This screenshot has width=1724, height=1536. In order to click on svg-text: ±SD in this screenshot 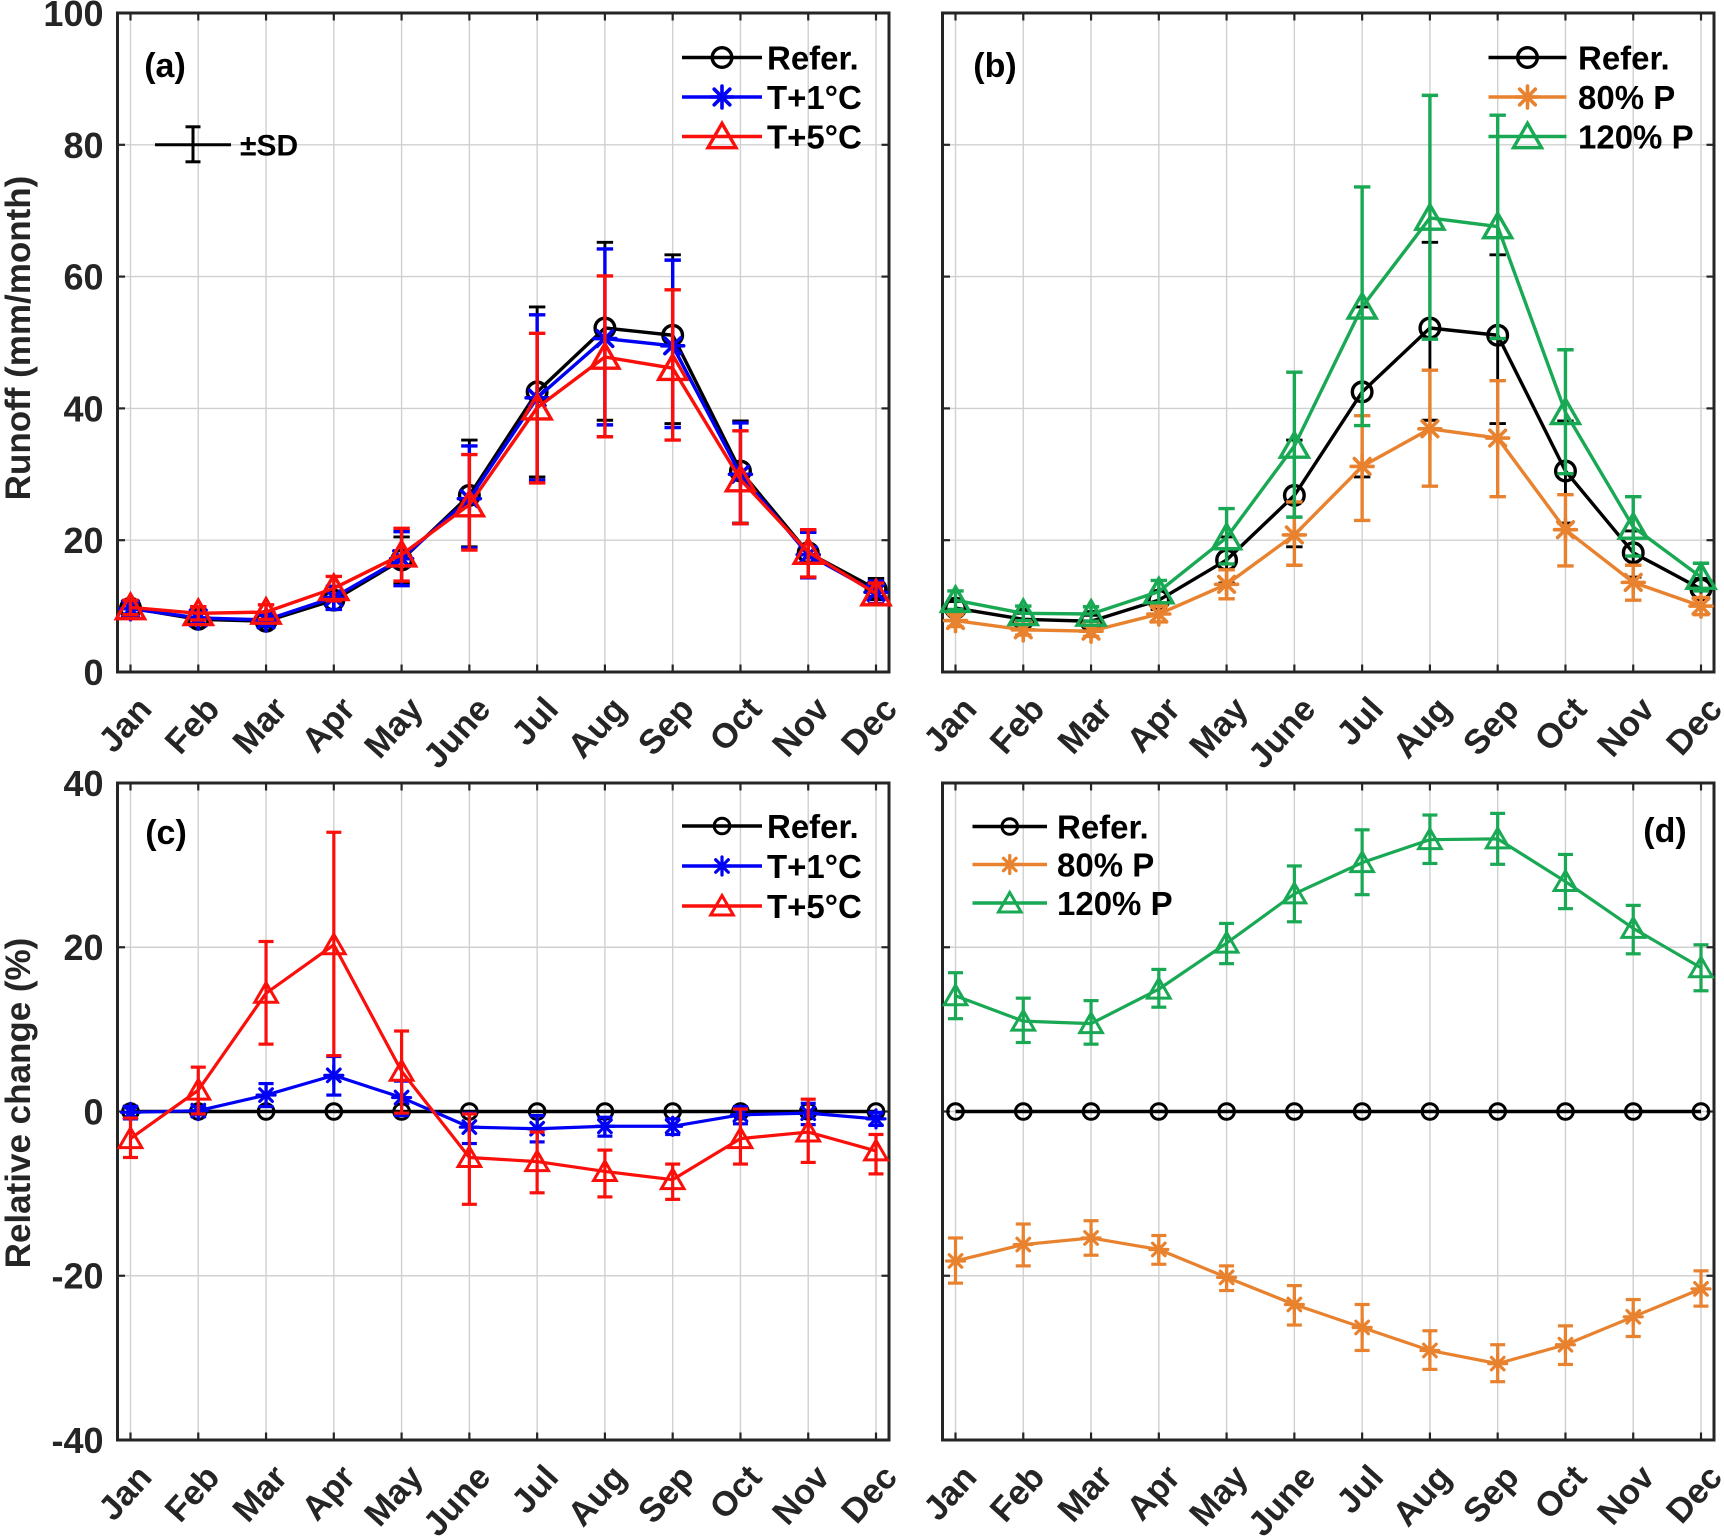, I will do `click(269, 146)`.